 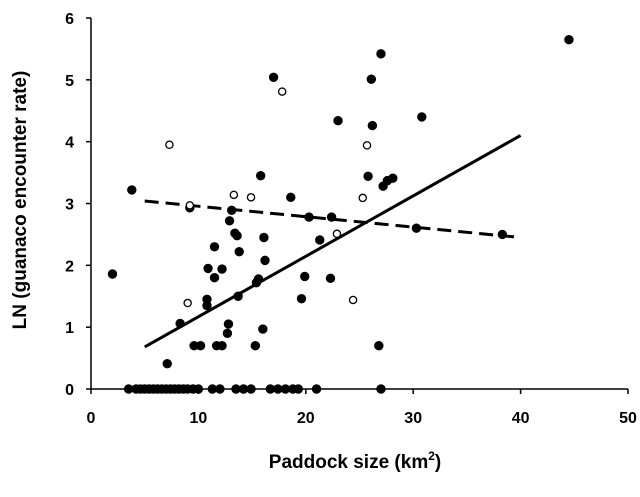 What do you see at coordinates (69, 19) in the screenshot?
I see `y-tick-label: 6` at bounding box center [69, 19].